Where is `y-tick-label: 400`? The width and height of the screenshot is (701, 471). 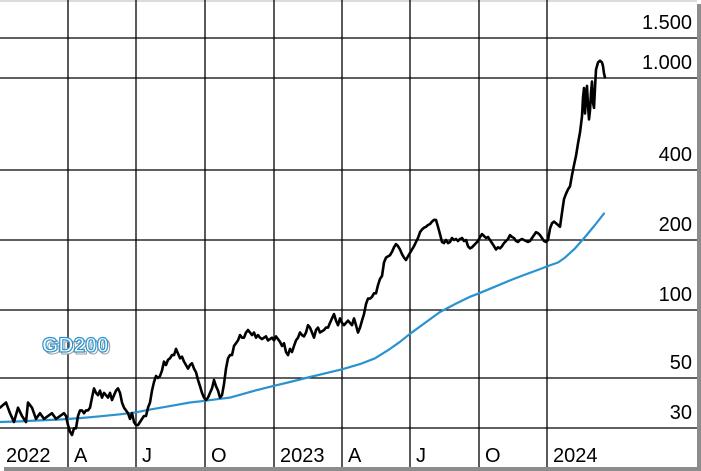
y-tick-label: 400 is located at coordinates (675, 155).